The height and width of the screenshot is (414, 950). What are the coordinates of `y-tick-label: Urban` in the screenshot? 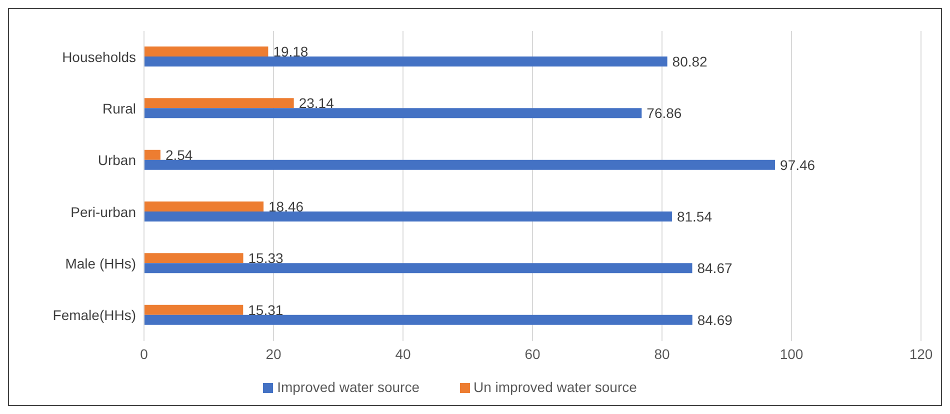 It's located at (117, 160).